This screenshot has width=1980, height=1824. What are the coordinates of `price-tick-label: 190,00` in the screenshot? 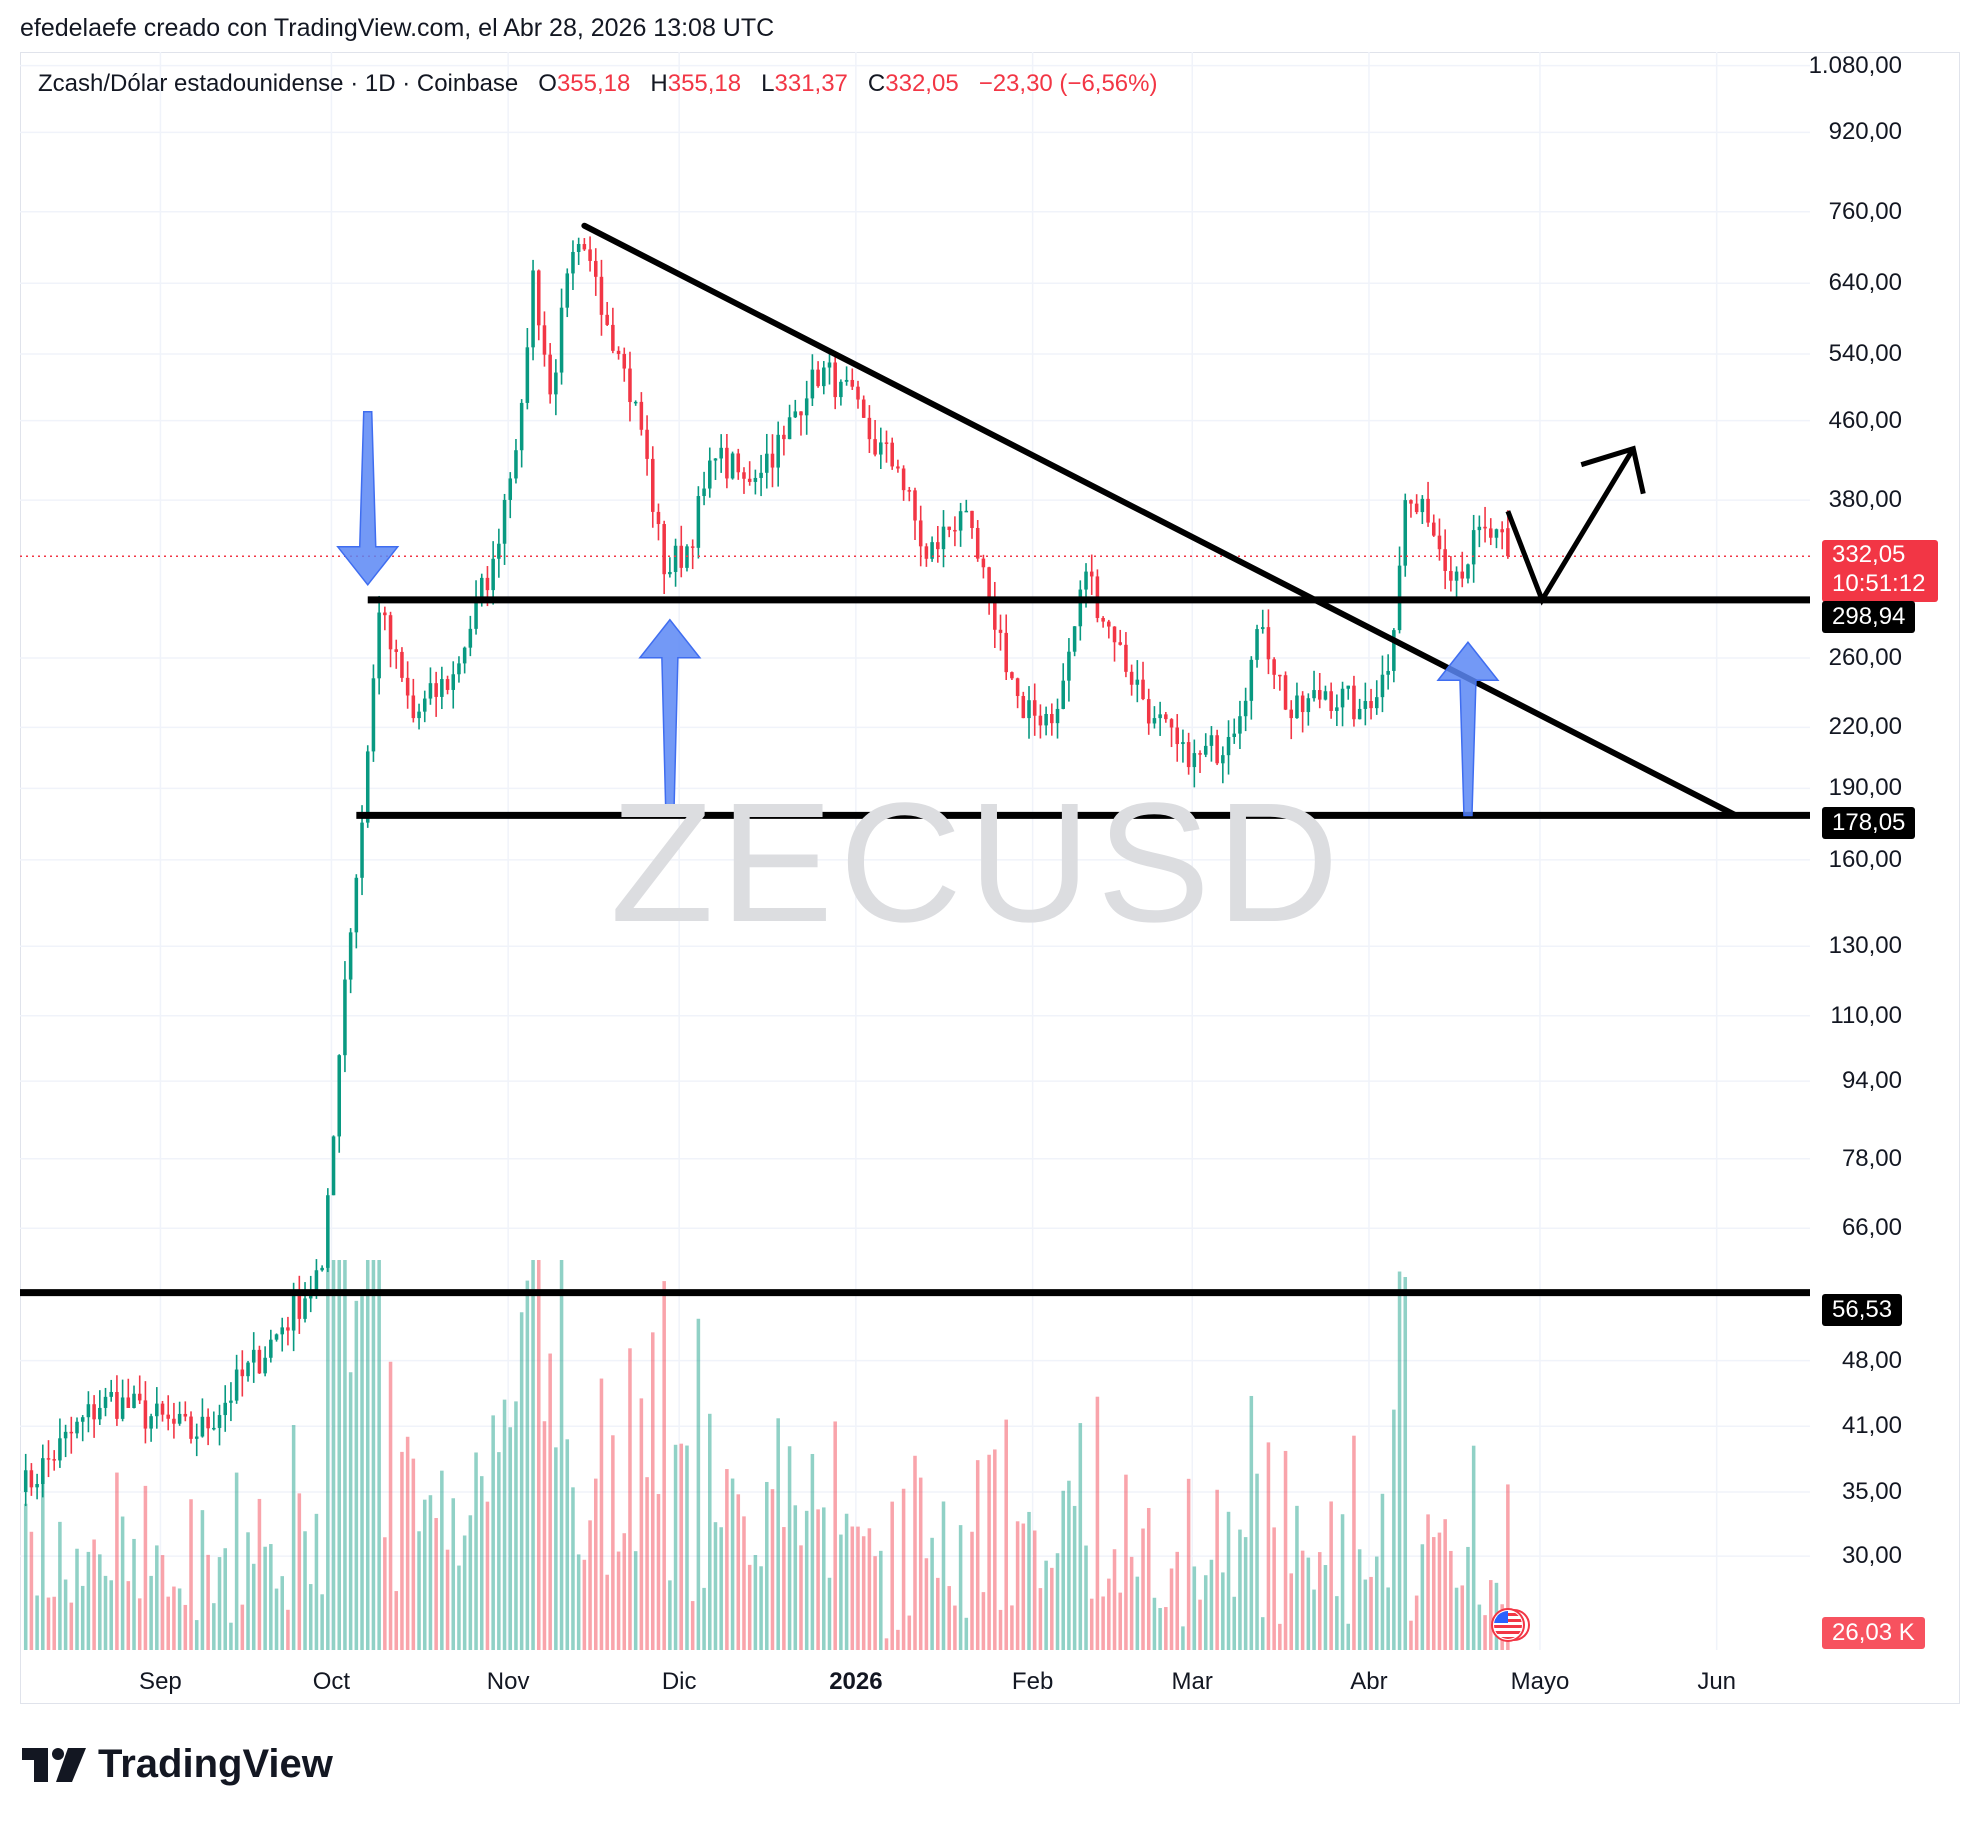 It's located at (1865, 788).